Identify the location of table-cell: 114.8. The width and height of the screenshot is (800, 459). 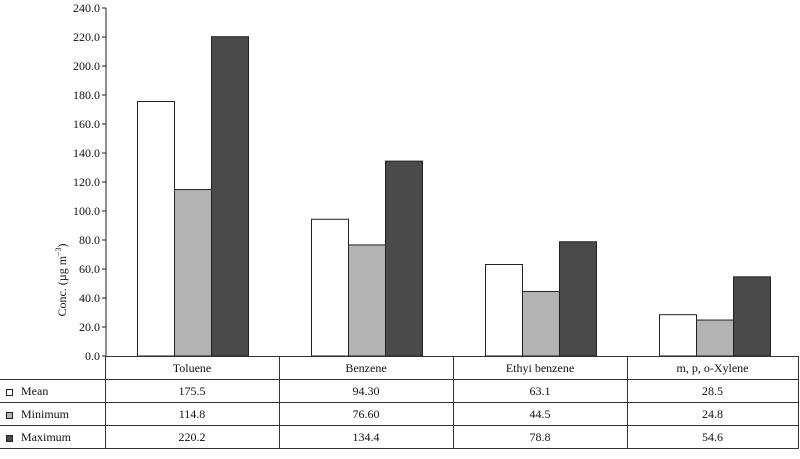
(192, 414).